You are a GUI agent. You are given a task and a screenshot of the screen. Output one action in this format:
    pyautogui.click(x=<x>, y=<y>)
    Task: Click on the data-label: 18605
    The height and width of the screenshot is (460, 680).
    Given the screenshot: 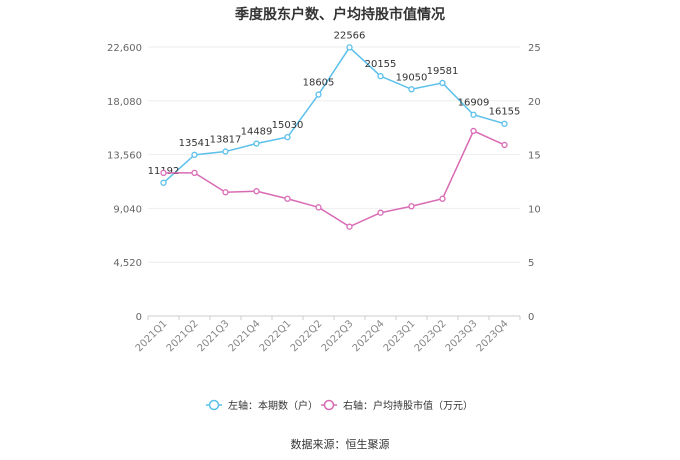 What is the action you would take?
    pyautogui.click(x=319, y=83)
    